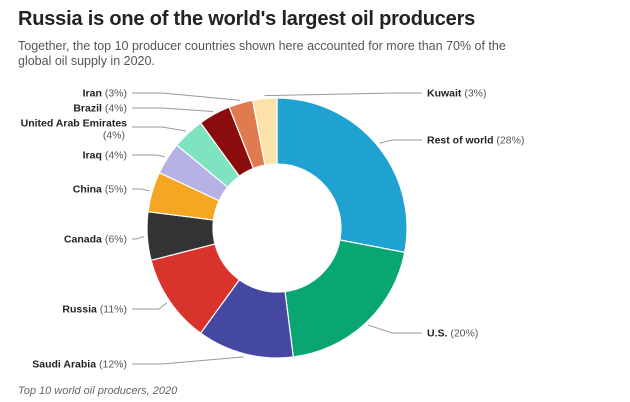 Image resolution: width=630 pixels, height=402 pixels. Describe the element at coordinates (114, 240) in the screenshot. I see `label-percent: (6%)` at that location.